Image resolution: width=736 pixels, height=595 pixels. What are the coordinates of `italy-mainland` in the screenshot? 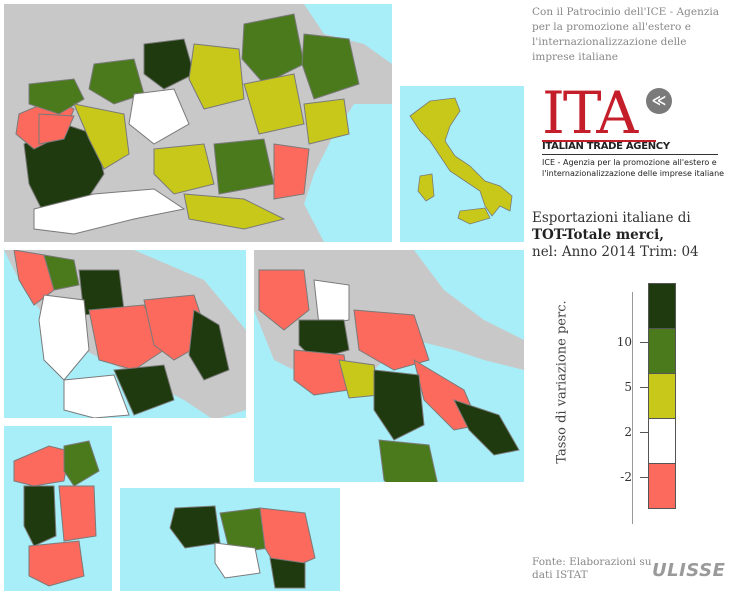 It's located at (461, 157).